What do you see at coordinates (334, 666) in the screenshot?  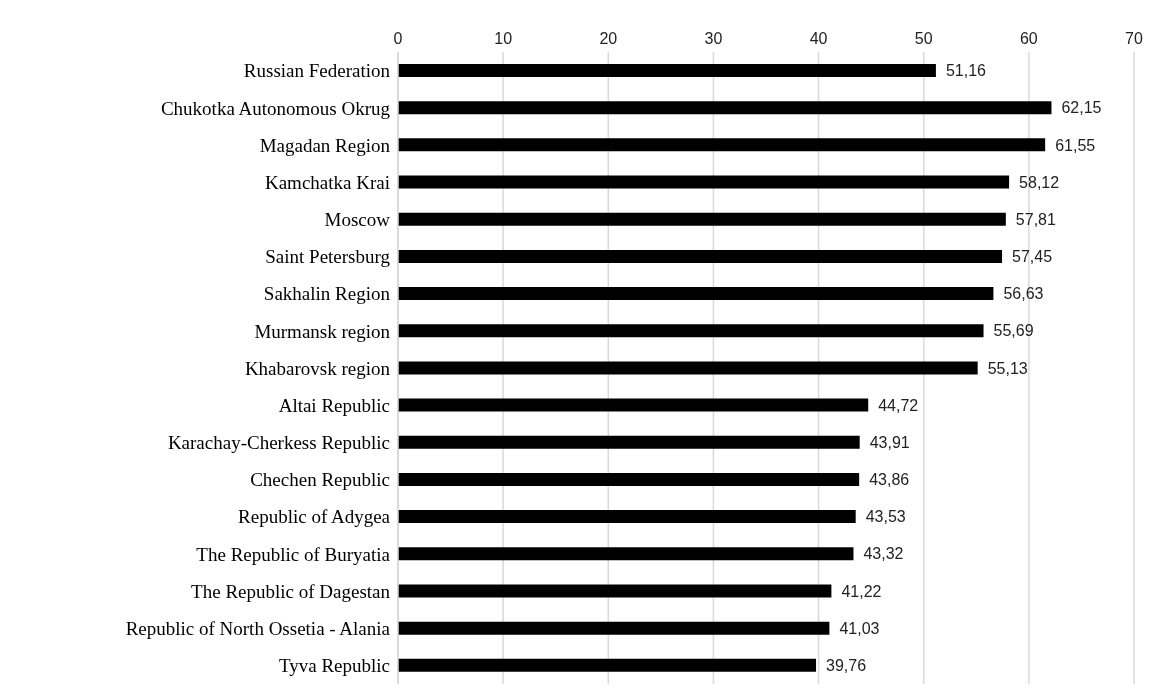 I see `y-tick-label: Tyva Republic` at bounding box center [334, 666].